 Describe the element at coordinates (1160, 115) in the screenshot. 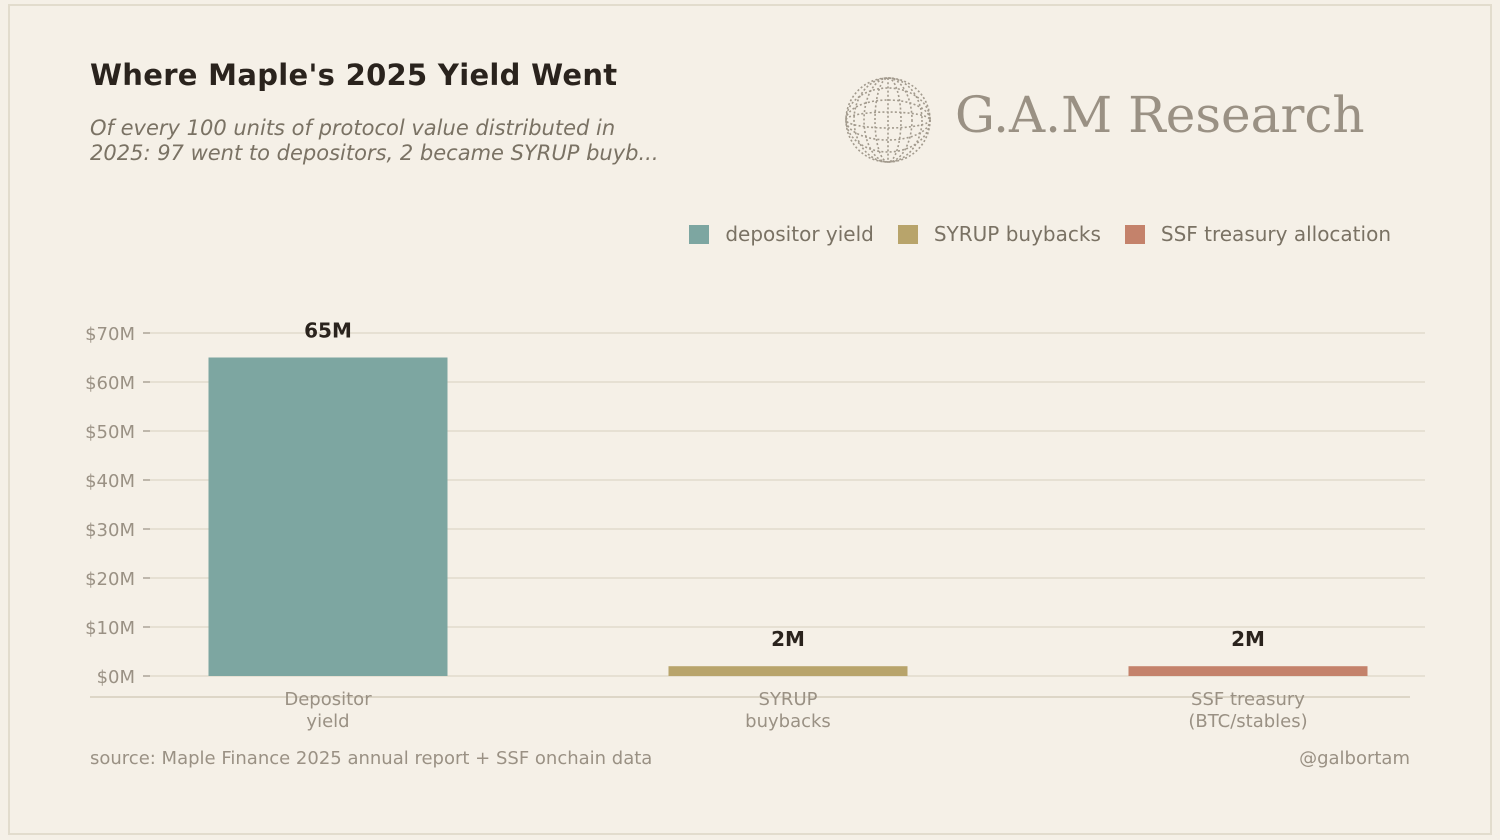

I see `brand-wordmark: G.A.M Research` at that location.